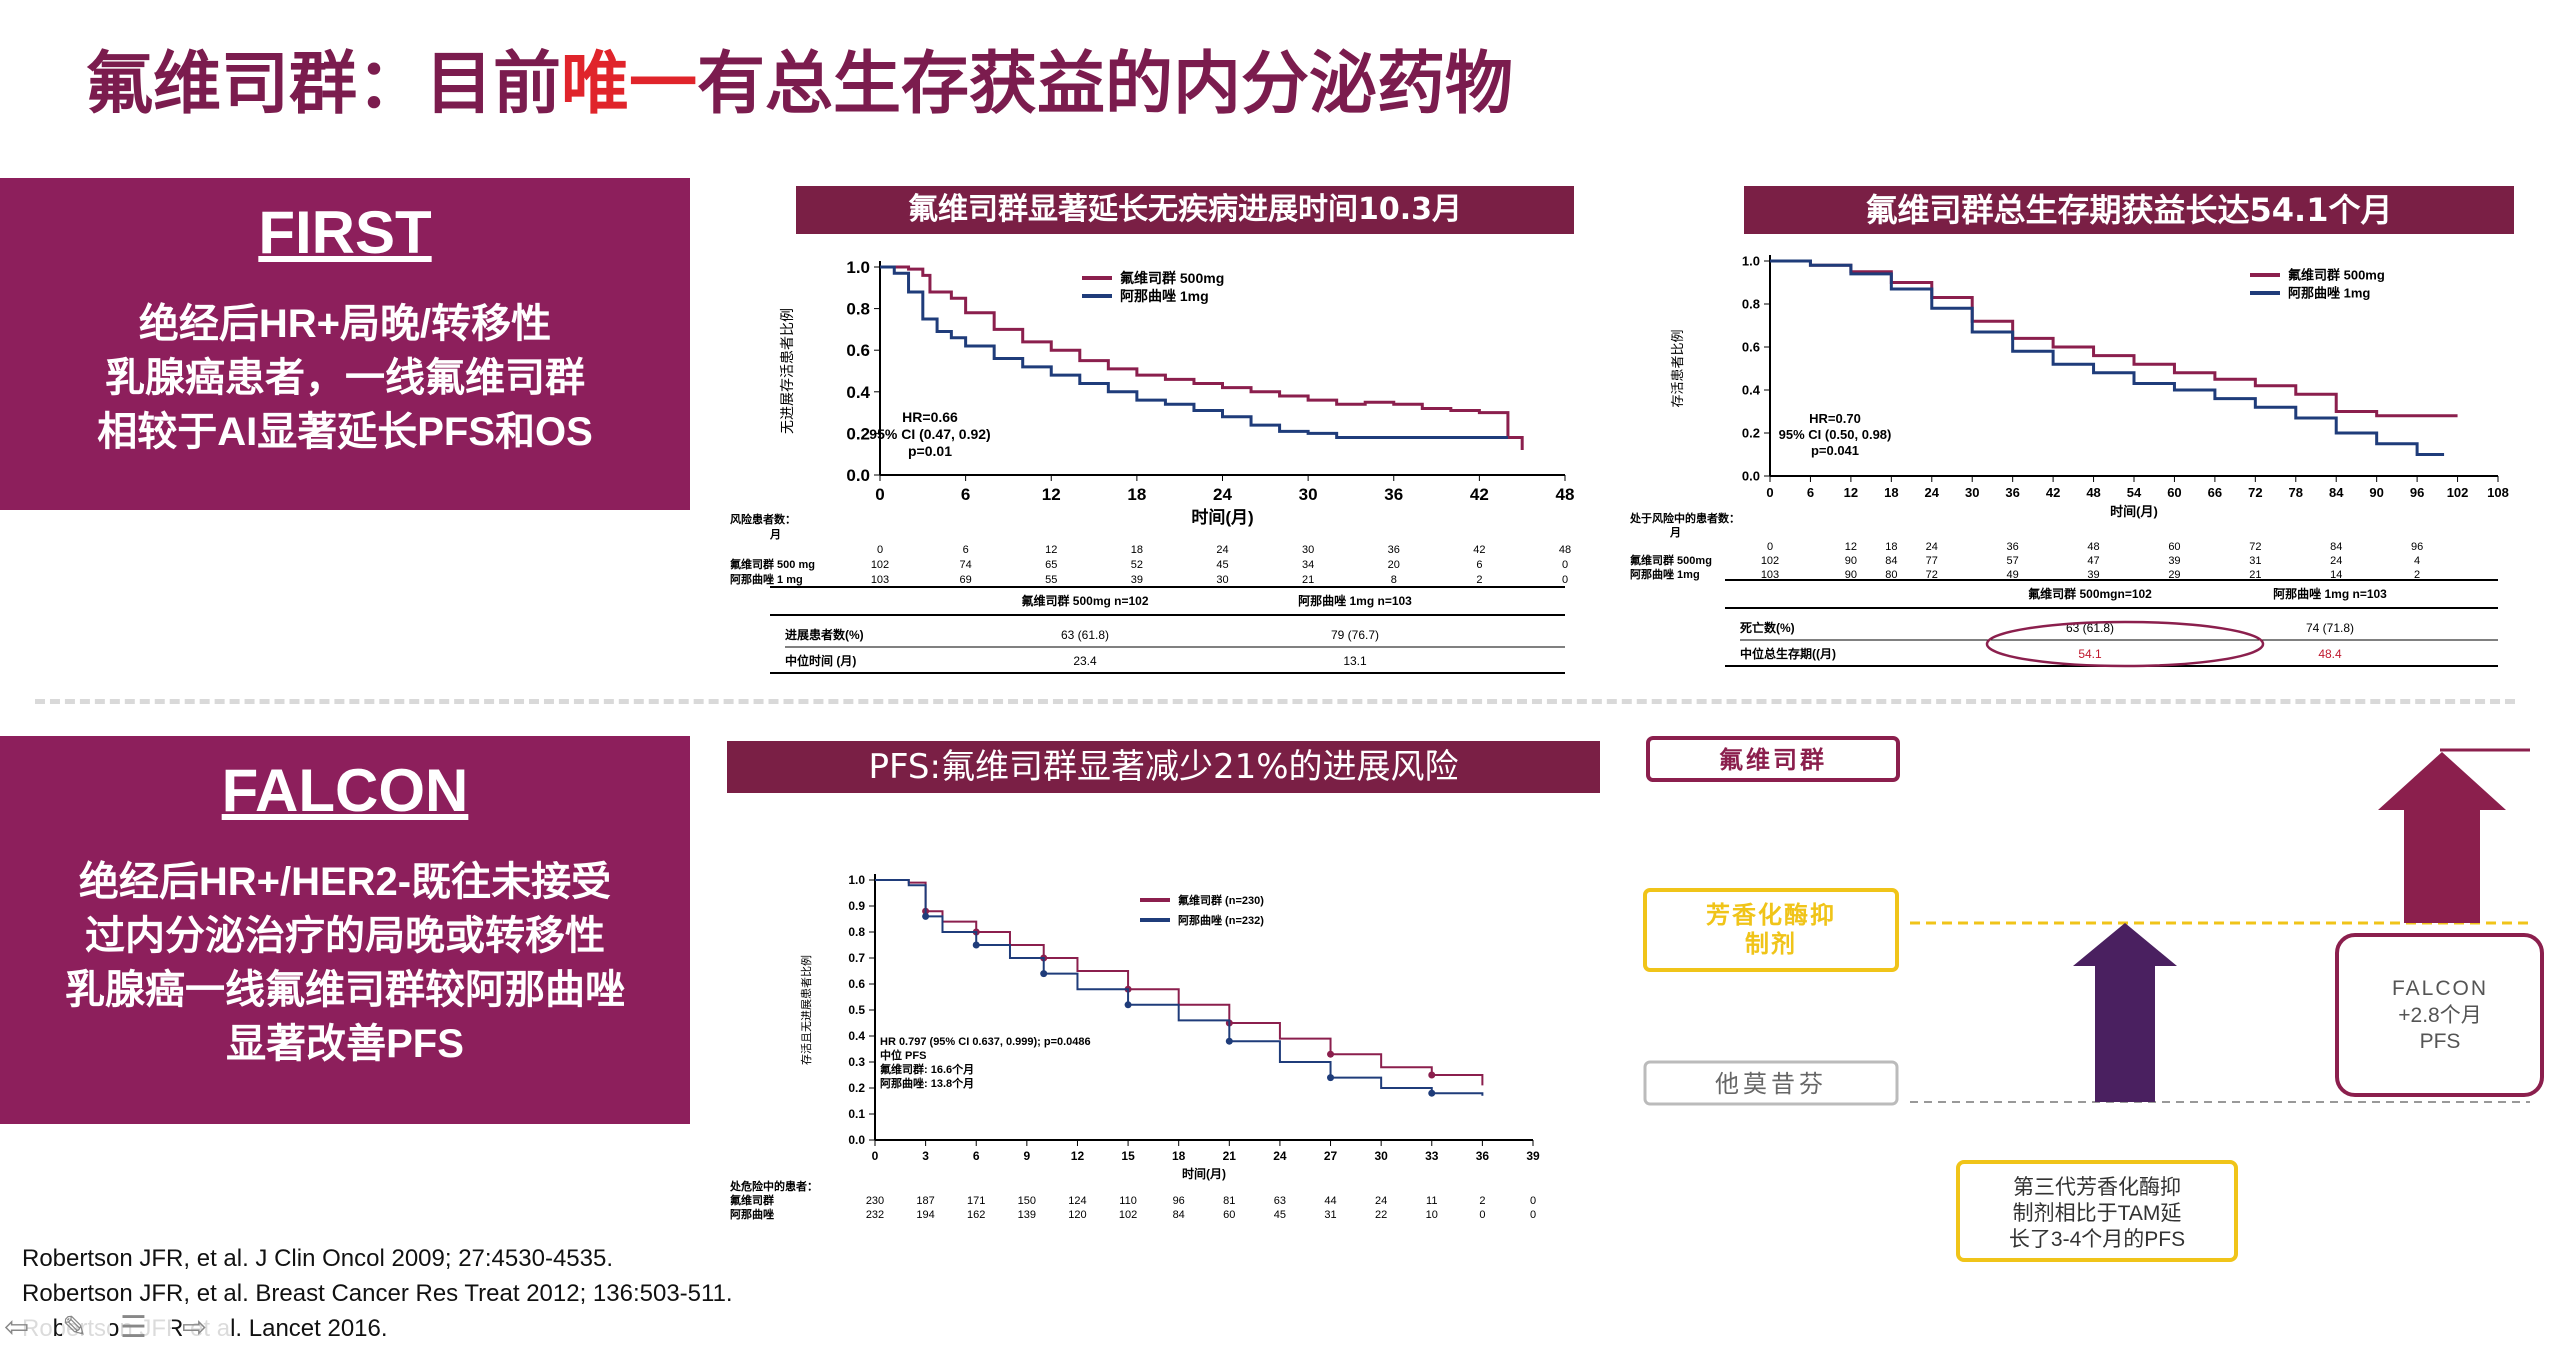  What do you see at coordinates (1204, 1173) in the screenshot?
I see `x-axis-label: 时间(月)` at bounding box center [1204, 1173].